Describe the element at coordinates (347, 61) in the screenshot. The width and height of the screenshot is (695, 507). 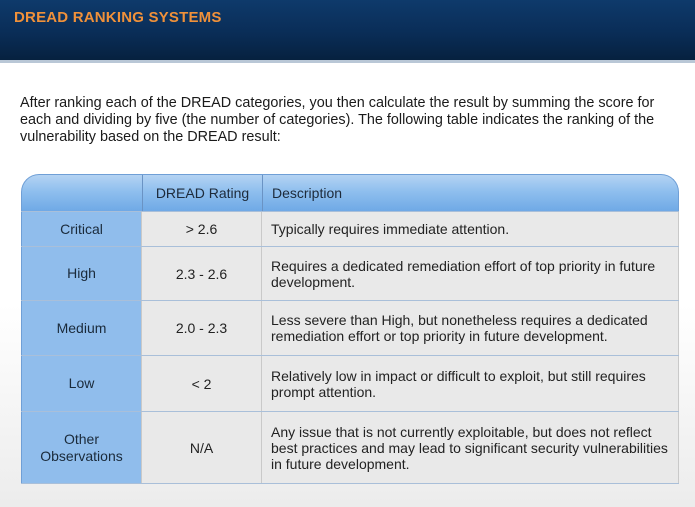
I see `header-divider` at that location.